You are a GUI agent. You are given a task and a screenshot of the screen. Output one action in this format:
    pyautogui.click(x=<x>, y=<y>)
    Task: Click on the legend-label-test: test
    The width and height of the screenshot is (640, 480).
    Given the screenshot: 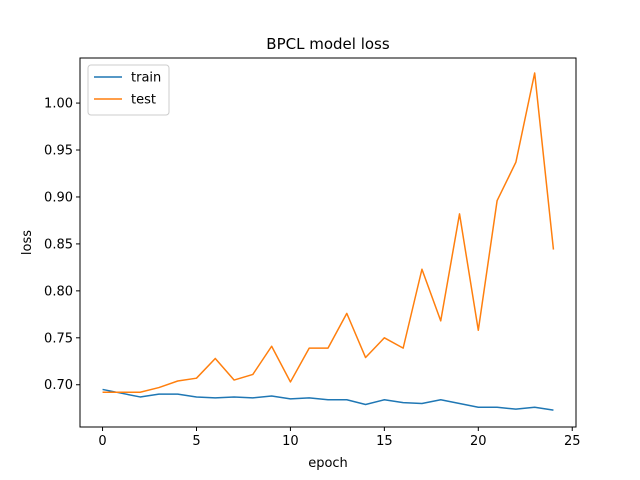 What is the action you would take?
    pyautogui.click(x=143, y=100)
    